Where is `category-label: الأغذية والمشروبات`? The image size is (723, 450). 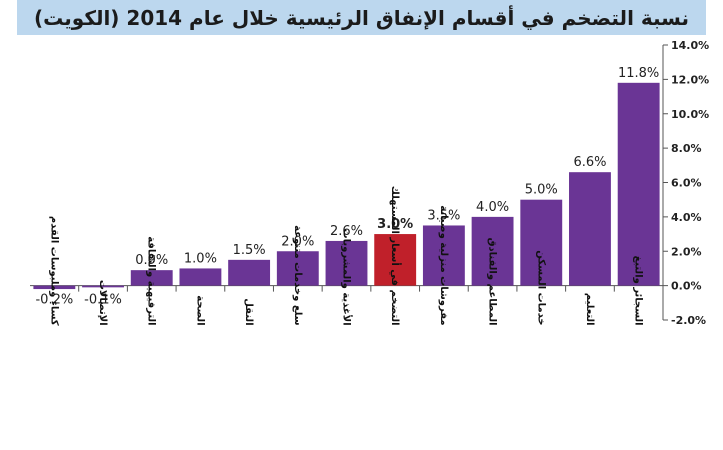
category-label: الأغذية والمشروبات is located at coordinates (347, 277).